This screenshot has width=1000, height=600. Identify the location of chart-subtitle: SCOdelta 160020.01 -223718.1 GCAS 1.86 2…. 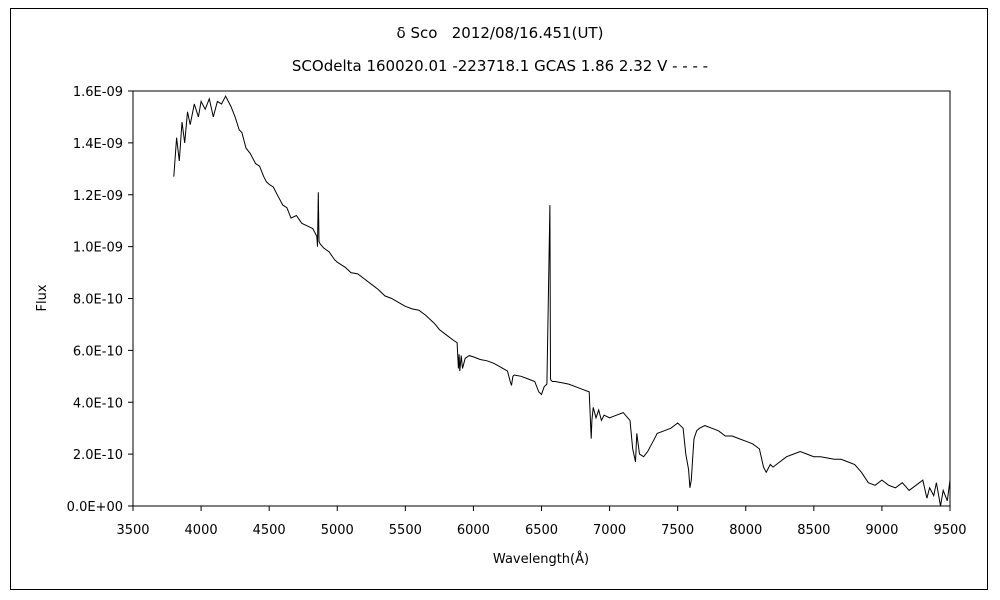
(500, 66).